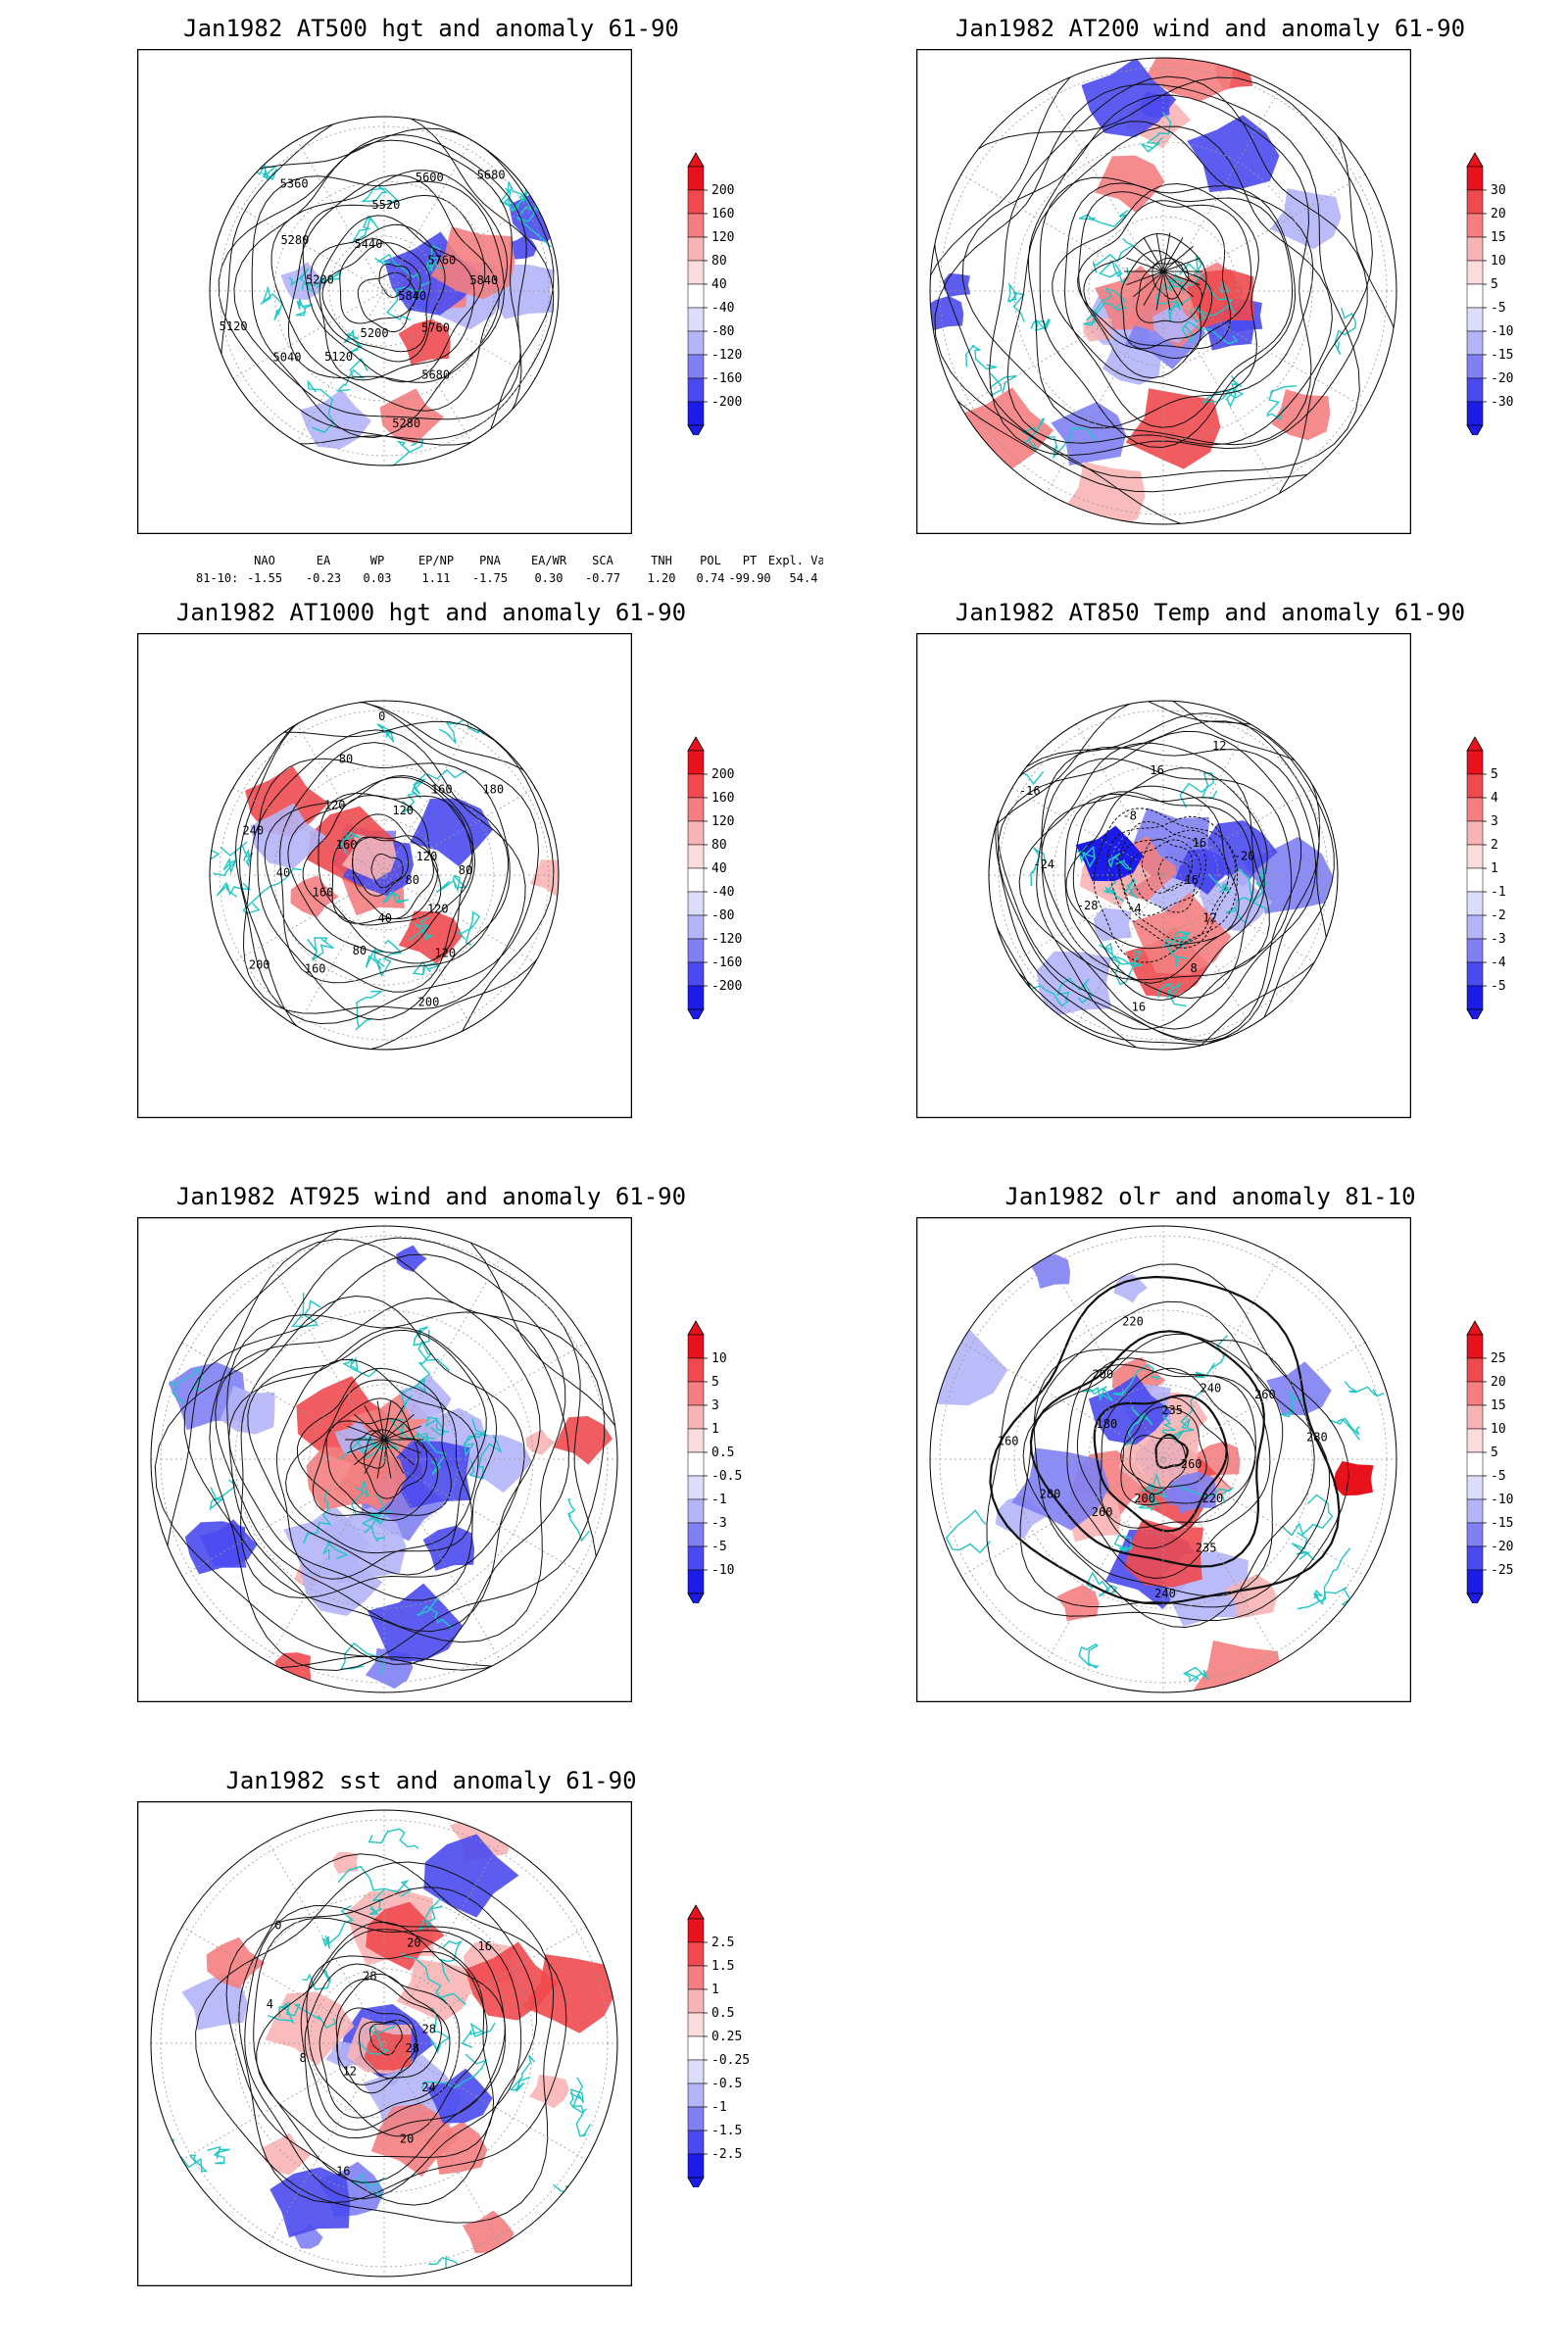 The width and height of the screenshot is (1568, 2352). I want to click on contour-label: 5120, so click(234, 326).